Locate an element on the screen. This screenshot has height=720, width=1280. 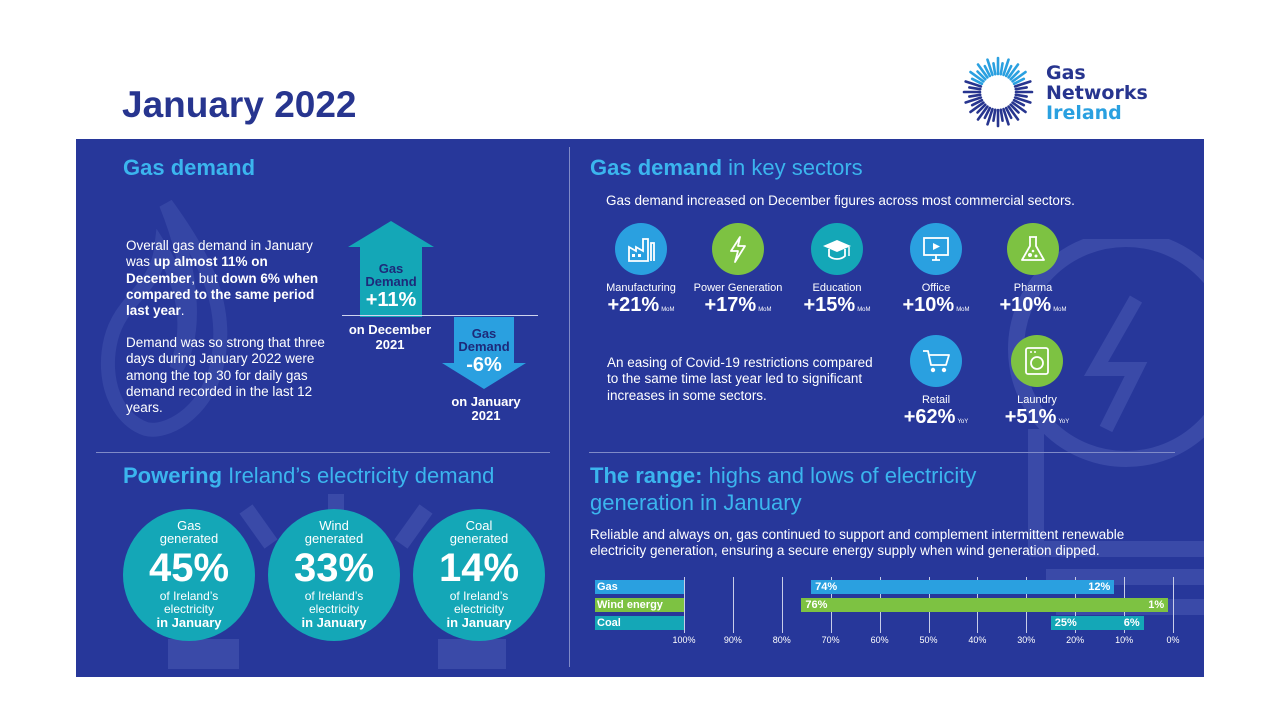
gas-networks-ireland-logo: Gas Networks Ireland is located at coordinates (1062, 93).